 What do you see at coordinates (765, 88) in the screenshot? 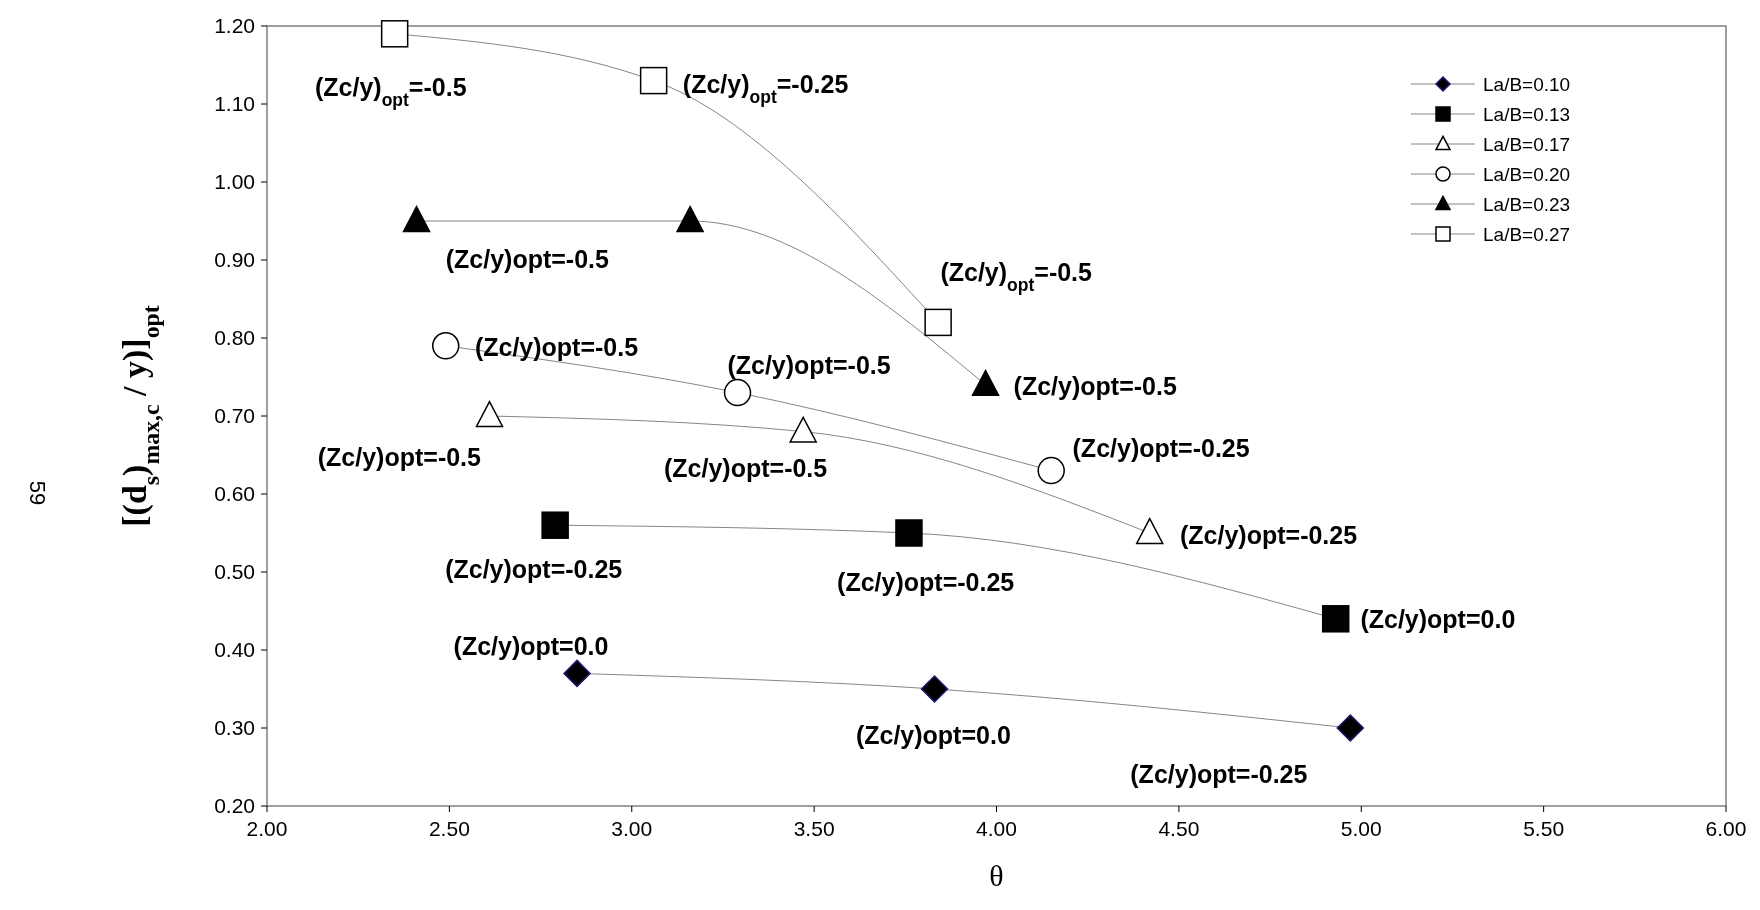
I see `annotation: (Zc/y)$_{opt}$=-0.25` at bounding box center [765, 88].